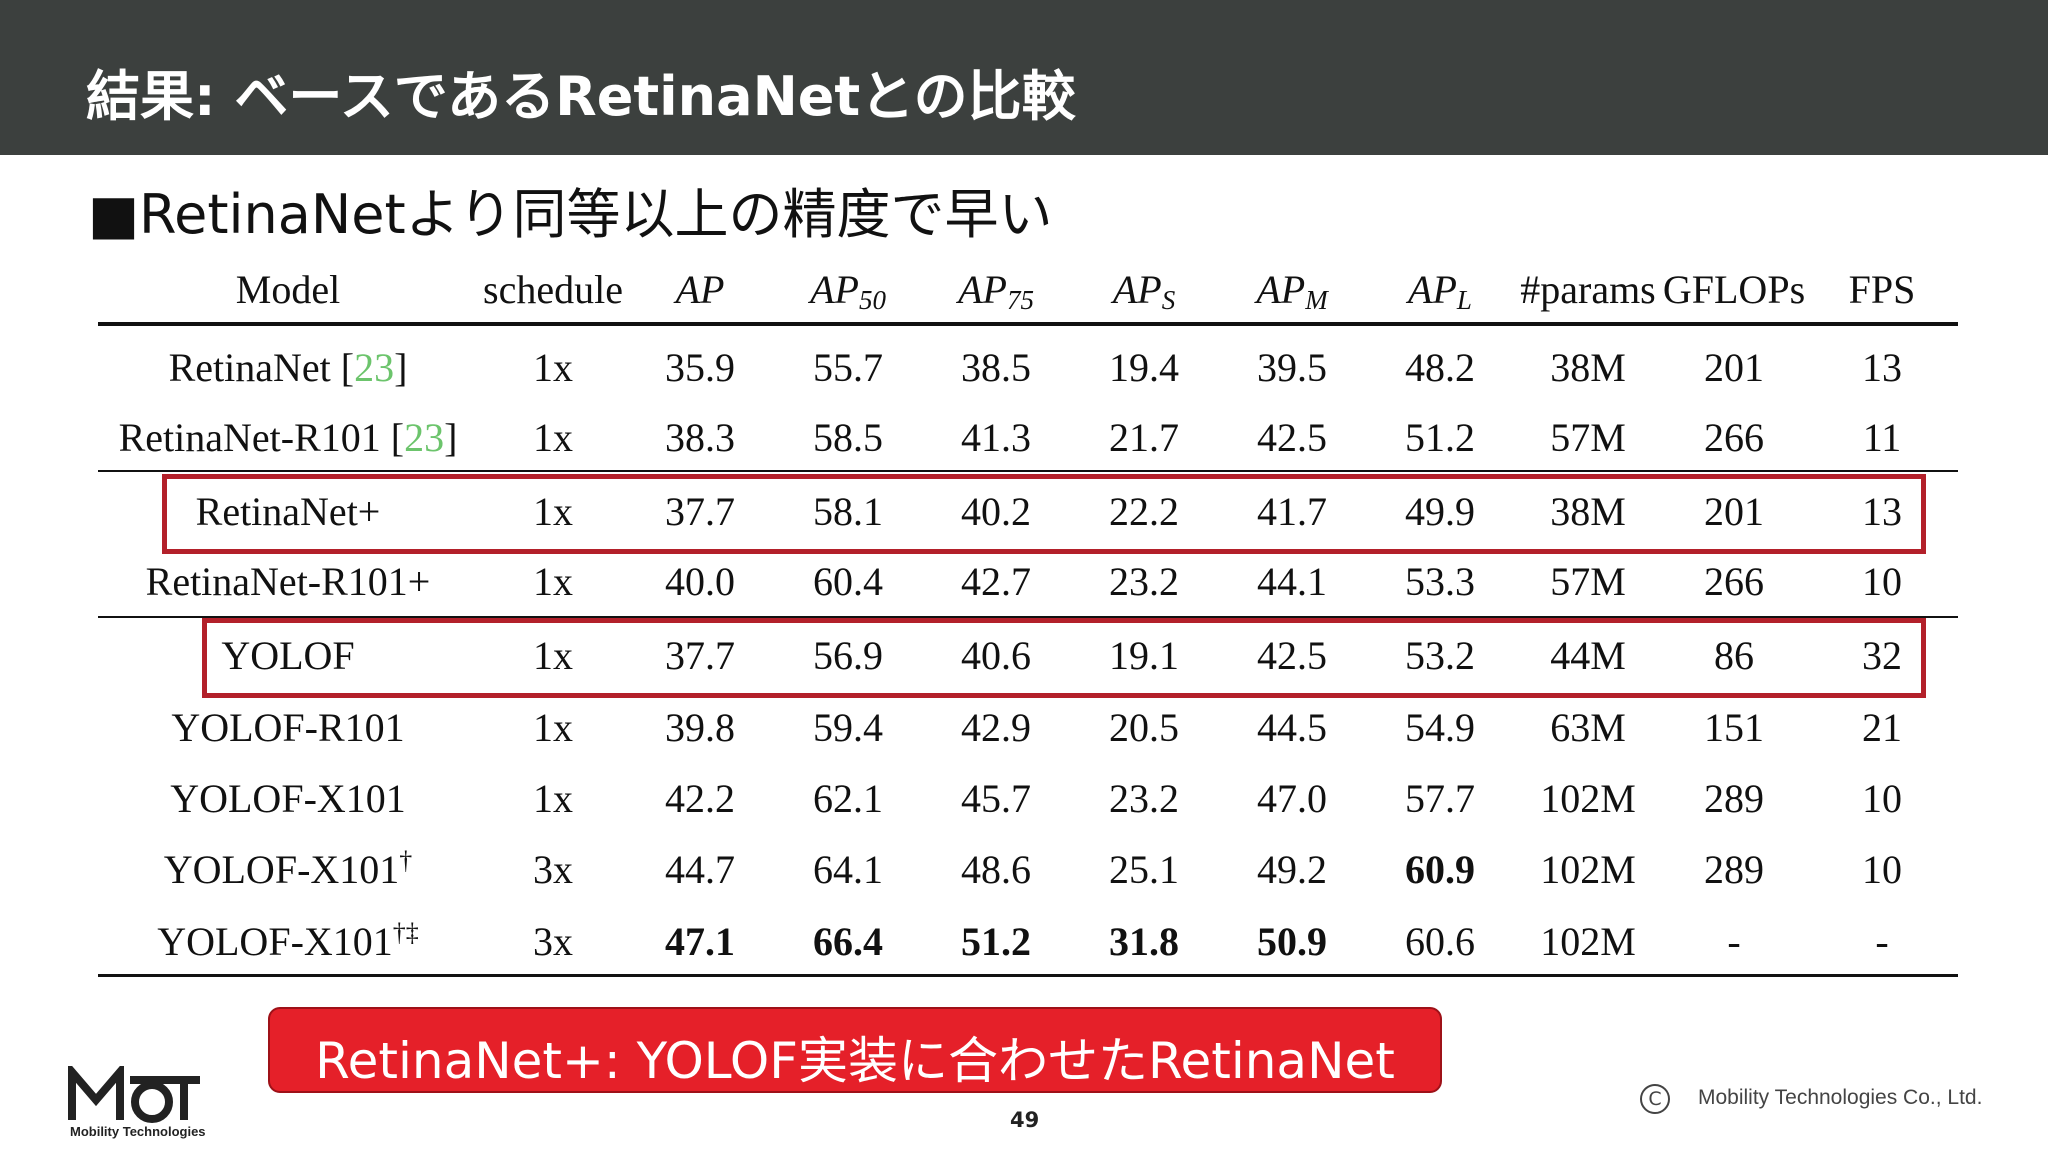 This screenshot has width=2048, height=1152. I want to click on cell-ap50: 58.1, so click(848, 511).